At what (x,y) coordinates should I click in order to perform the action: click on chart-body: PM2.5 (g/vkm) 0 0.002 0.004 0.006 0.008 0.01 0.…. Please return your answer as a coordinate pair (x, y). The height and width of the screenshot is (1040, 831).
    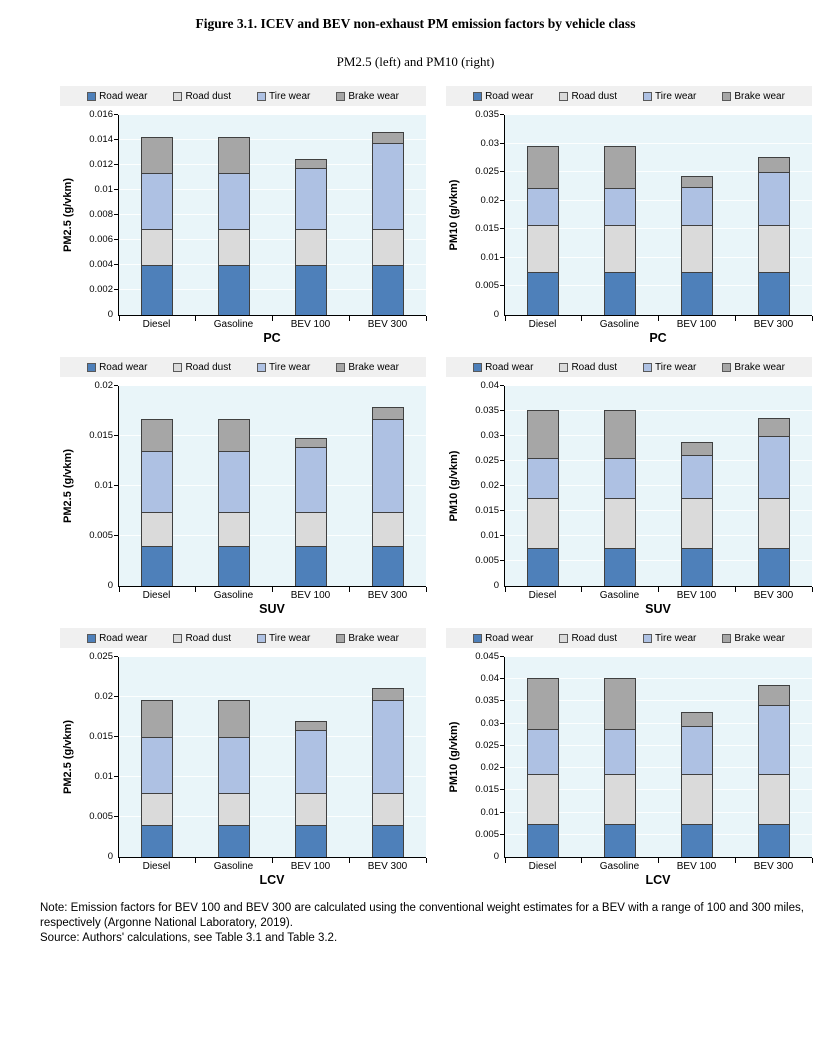
    Looking at the image, I should click on (243, 227).